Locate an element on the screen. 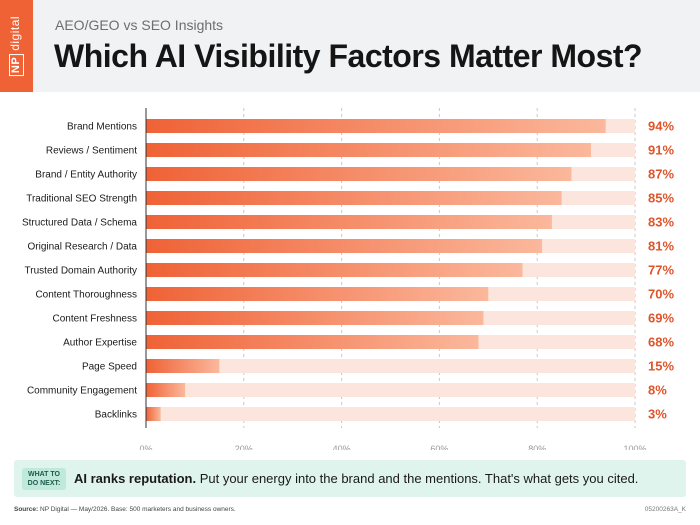 This screenshot has height=525, width=700. page-title: Which AI Visibility Factors Matter Most? is located at coordinates (348, 56).